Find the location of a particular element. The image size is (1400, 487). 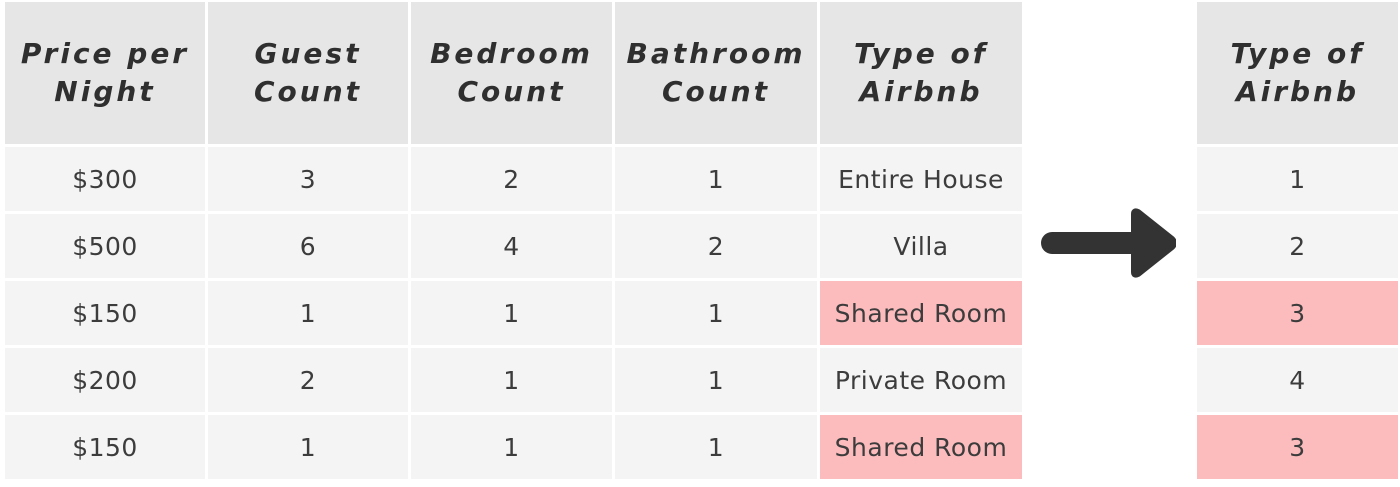

cell-type-of-airbnb: Private Room is located at coordinates (921, 380).